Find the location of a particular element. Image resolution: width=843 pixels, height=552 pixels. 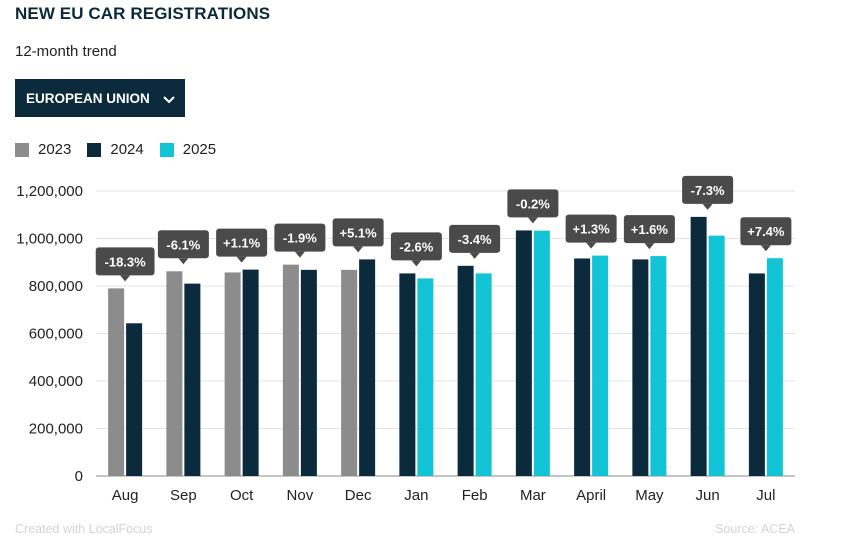

legend-swatch-2025 is located at coordinates (166, 149).